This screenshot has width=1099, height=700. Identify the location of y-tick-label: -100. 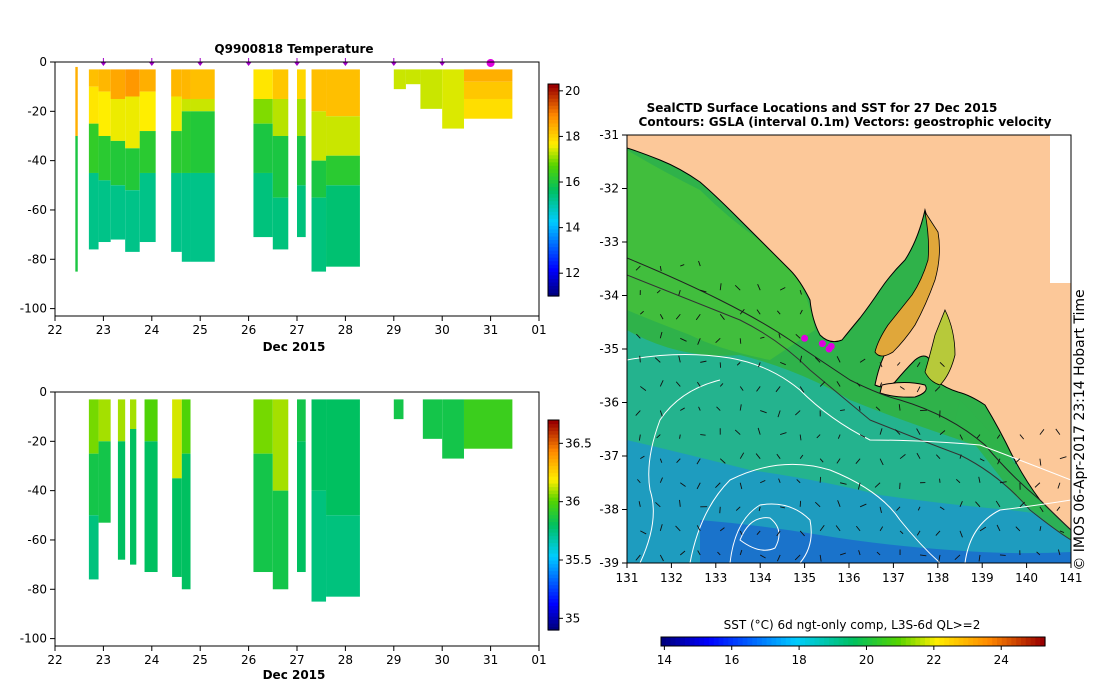
(33, 309).